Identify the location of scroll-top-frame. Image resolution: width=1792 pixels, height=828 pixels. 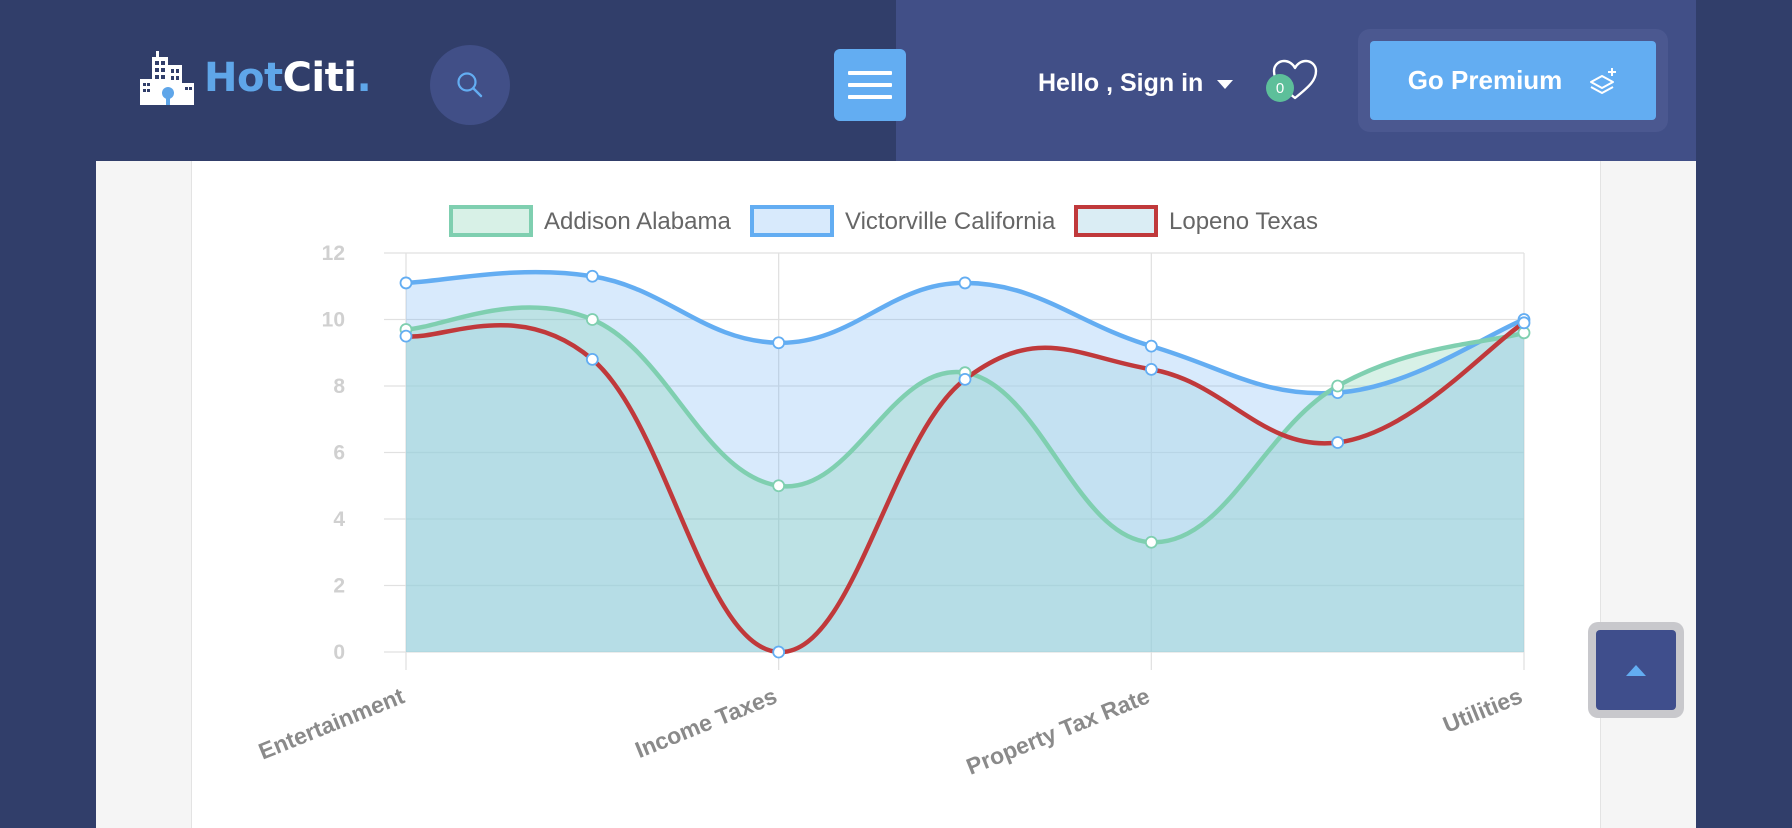
(1636, 670).